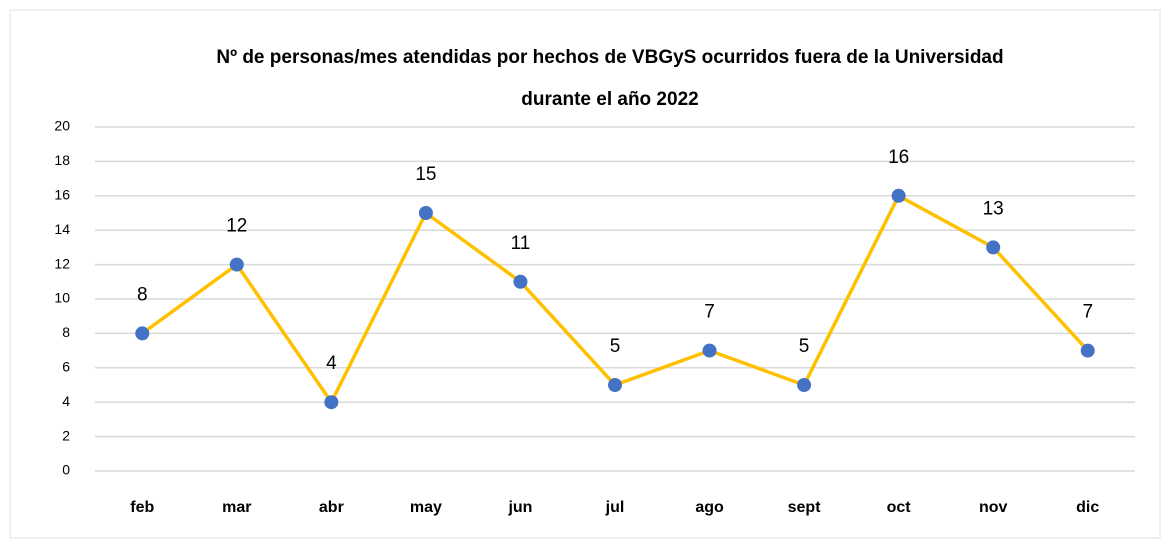 This screenshot has width=1170, height=548. Describe the element at coordinates (615, 507) in the screenshot. I see `x-tick-label: jul` at that location.